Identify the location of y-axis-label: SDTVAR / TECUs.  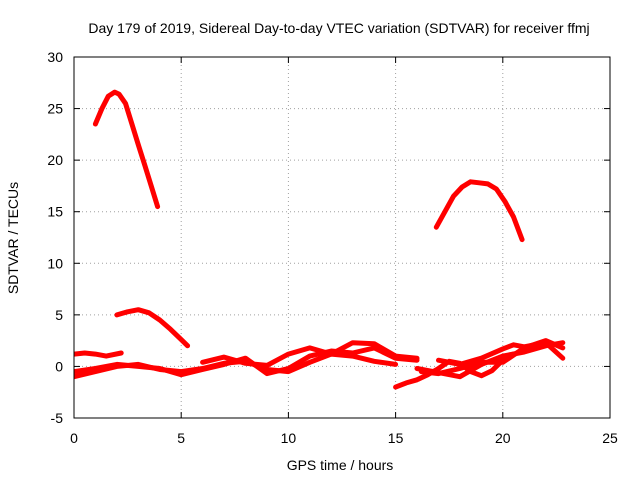
(13, 238).